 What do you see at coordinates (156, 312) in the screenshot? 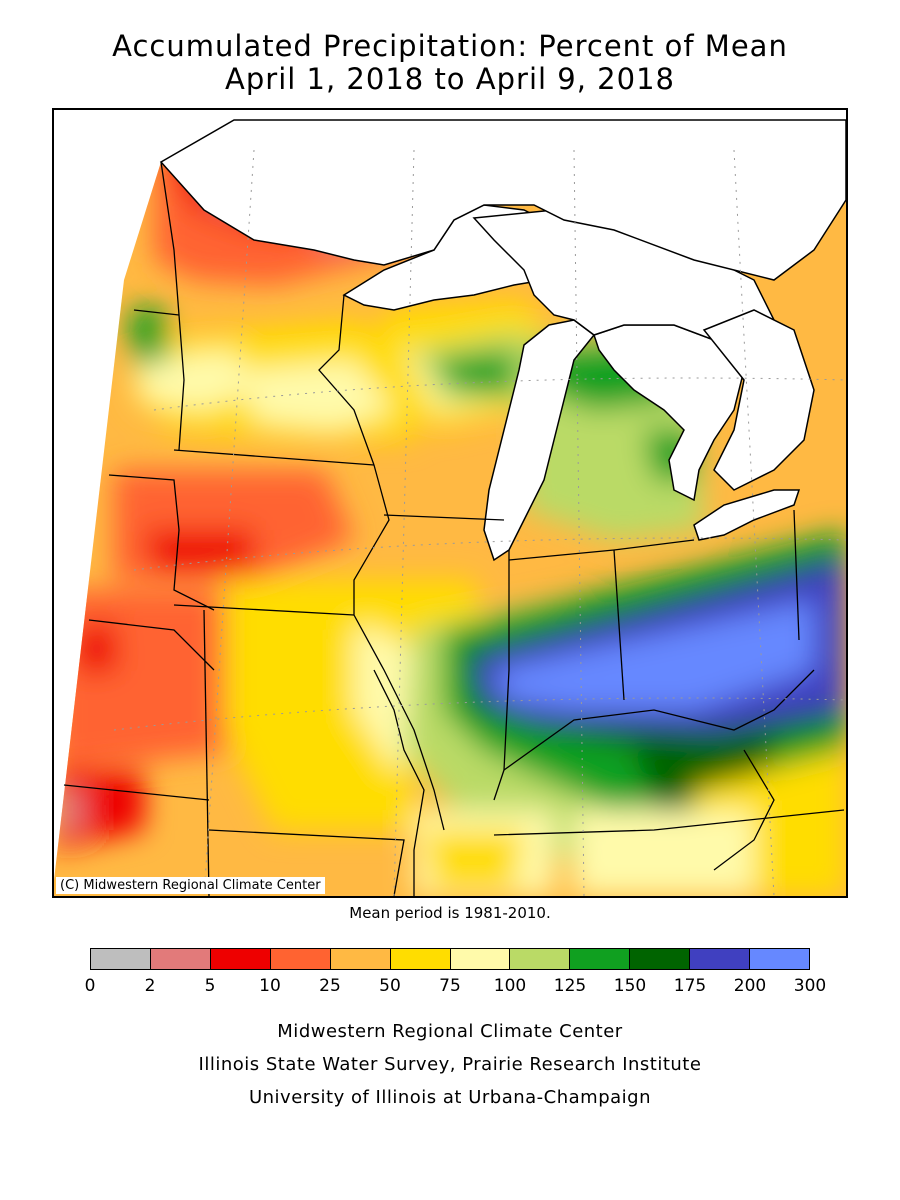
I see `nd-sd-border` at bounding box center [156, 312].